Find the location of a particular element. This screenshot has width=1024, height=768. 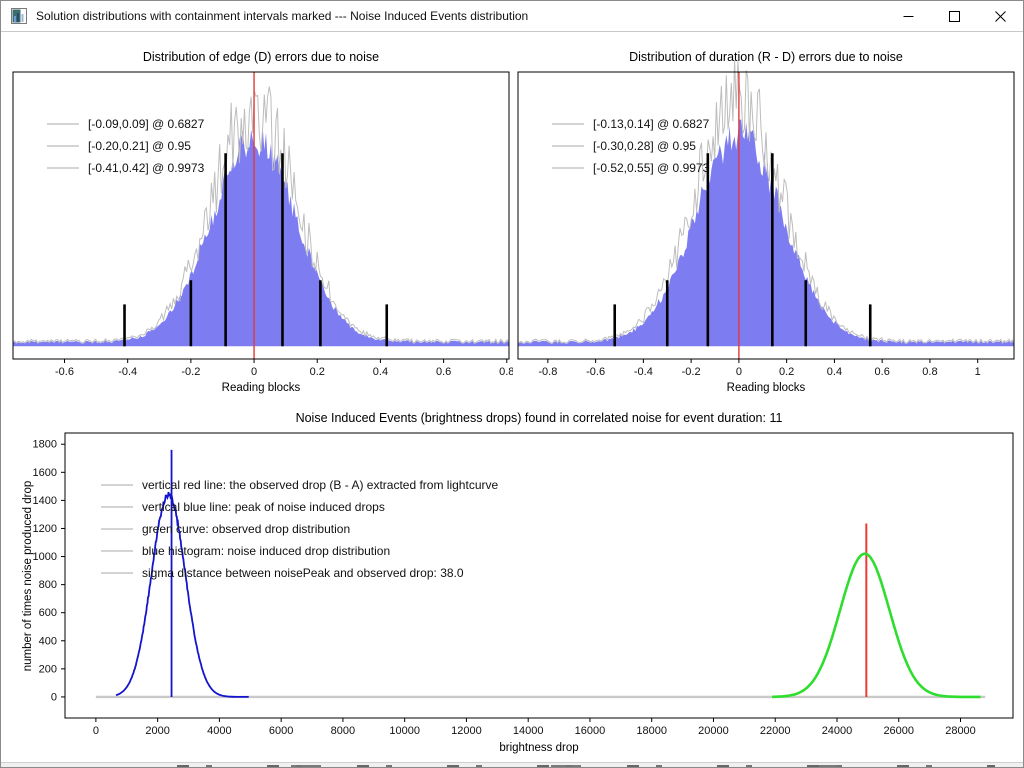

legend-item: [-0.41,0.42] @ 0.9973 is located at coordinates (125, 168).